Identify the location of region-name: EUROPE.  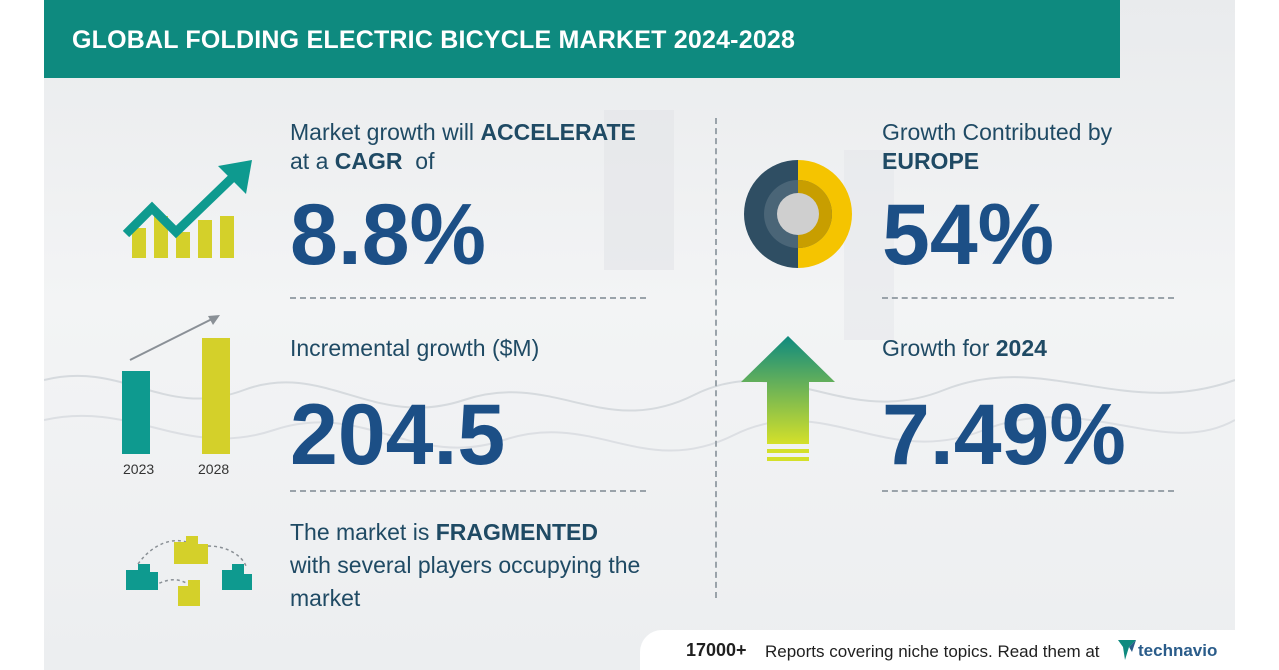
(931, 161).